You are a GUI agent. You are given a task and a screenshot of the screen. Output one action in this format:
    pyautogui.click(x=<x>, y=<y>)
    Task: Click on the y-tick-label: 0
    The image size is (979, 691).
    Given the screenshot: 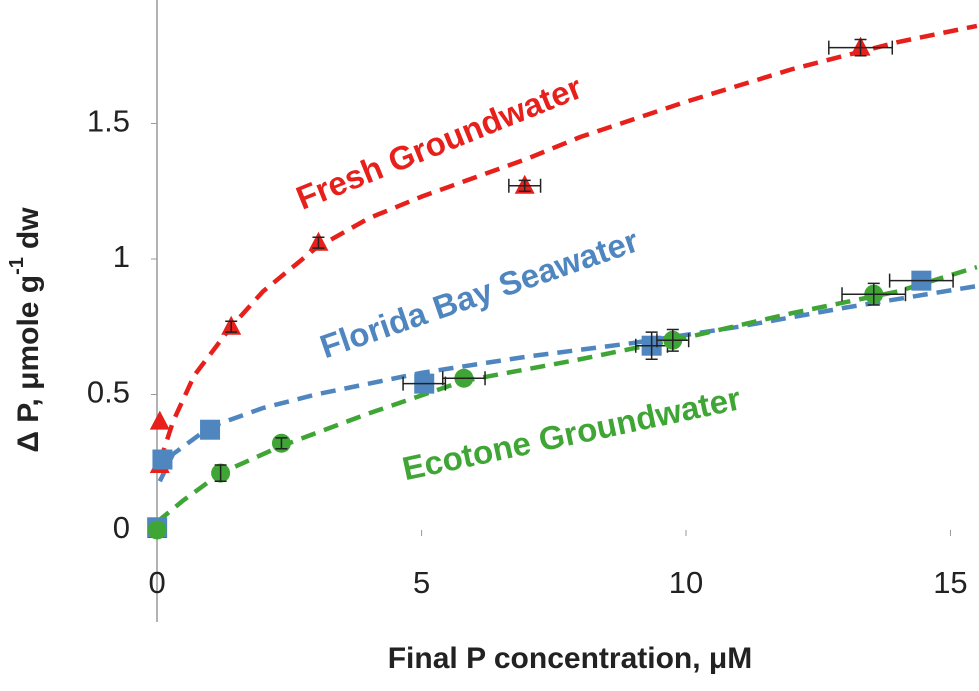 What is the action you would take?
    pyautogui.click(x=121, y=527)
    